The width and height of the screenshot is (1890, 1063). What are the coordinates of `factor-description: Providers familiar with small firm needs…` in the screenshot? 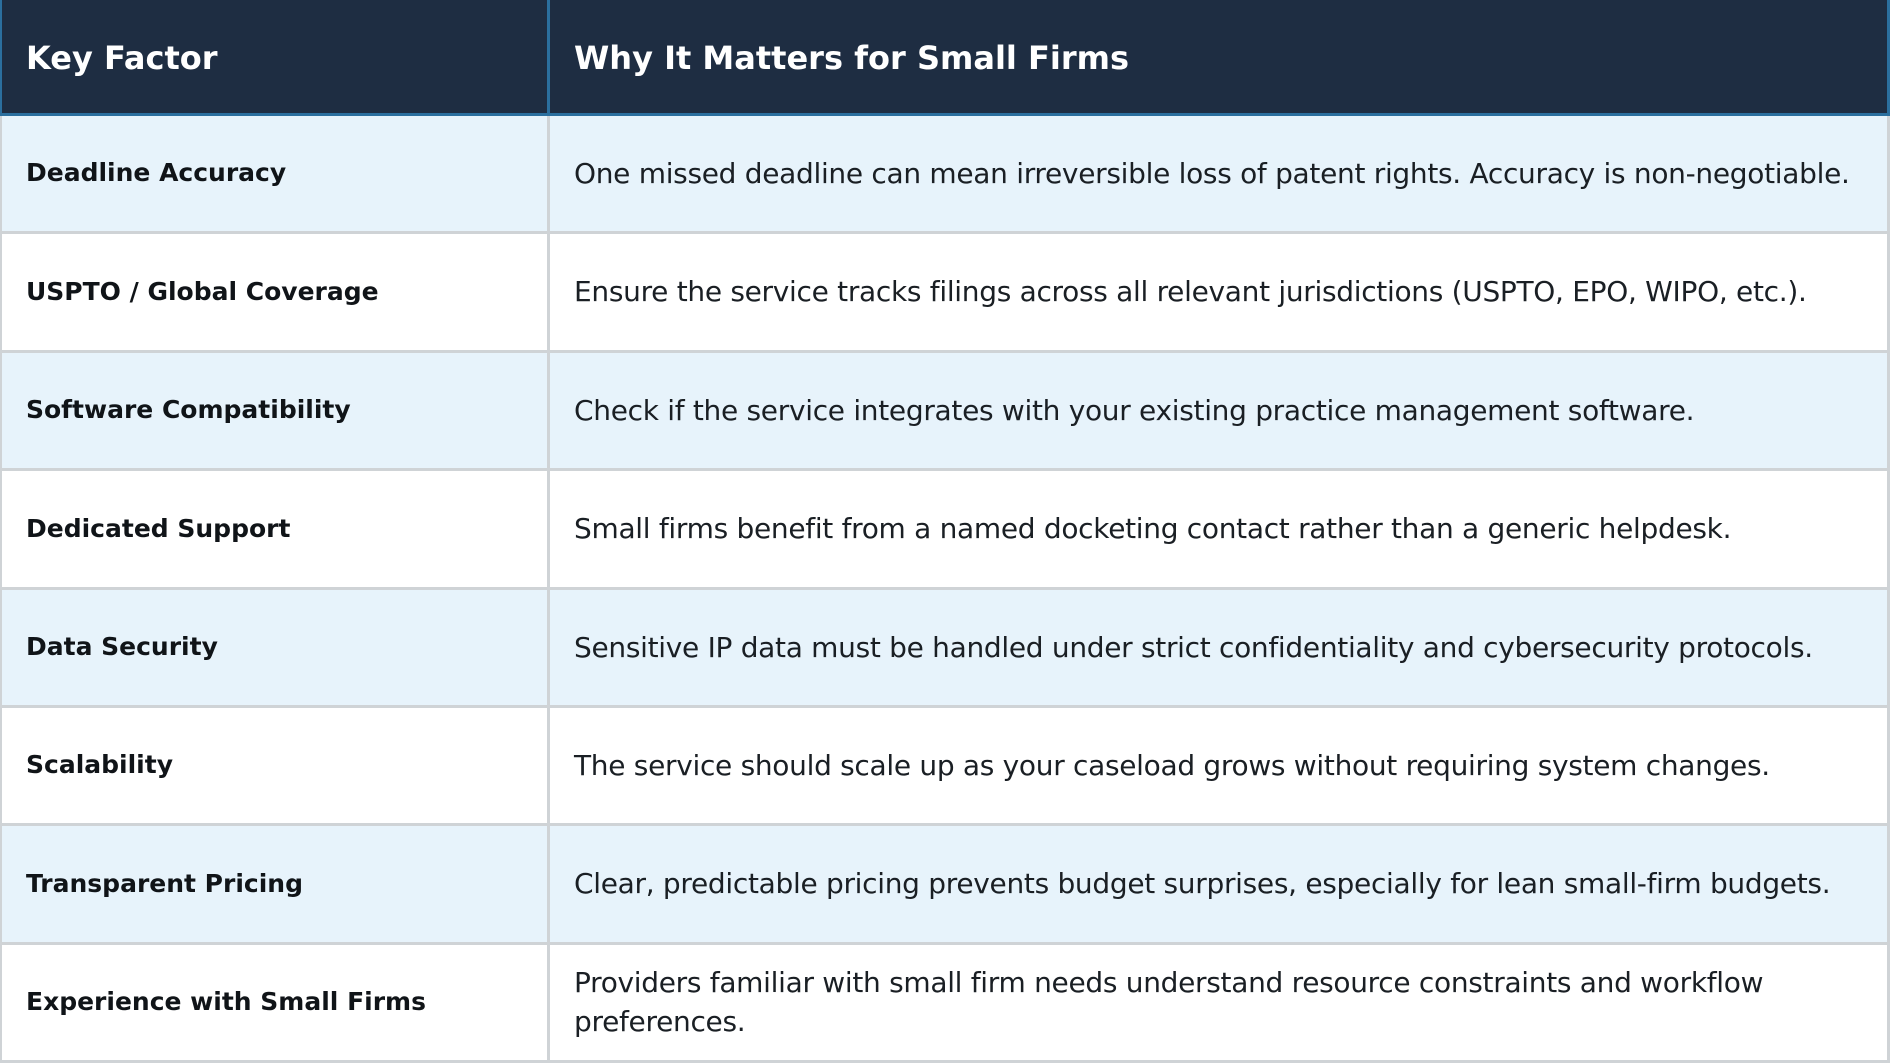 It's located at (1169, 1002).